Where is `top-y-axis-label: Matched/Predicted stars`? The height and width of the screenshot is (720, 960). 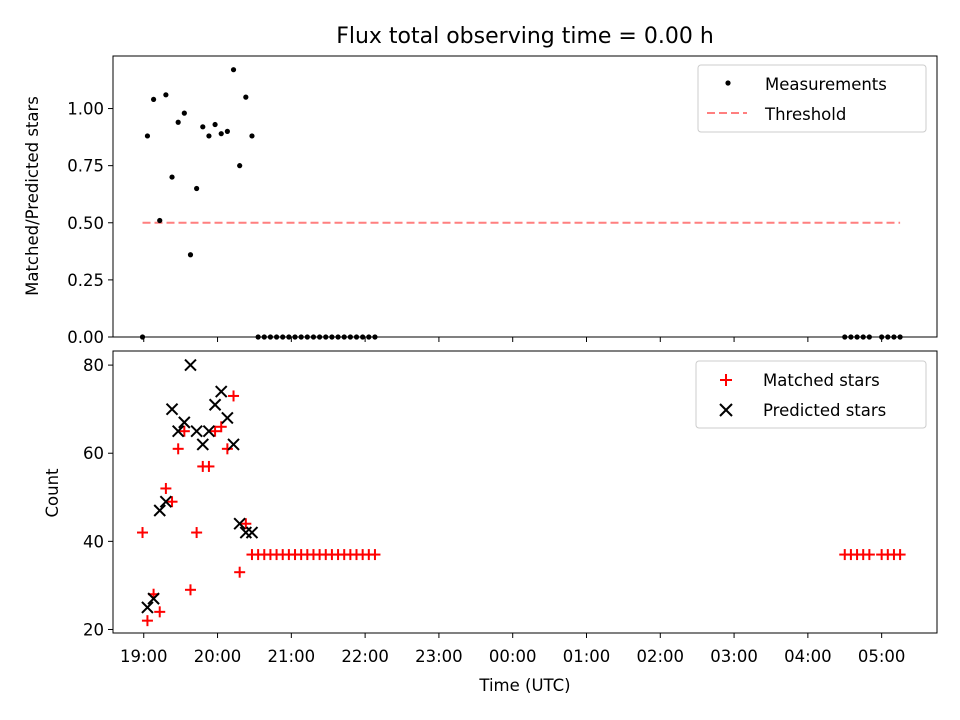 top-y-axis-label: Matched/Predicted stars is located at coordinates (32, 196).